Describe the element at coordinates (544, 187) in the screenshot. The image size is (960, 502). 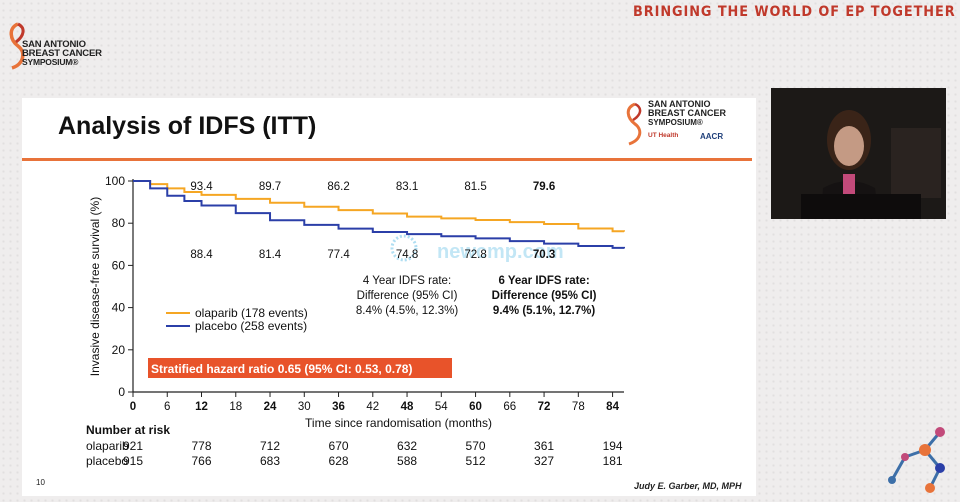
I see `olaparib-rate-label: 79.6` at that location.